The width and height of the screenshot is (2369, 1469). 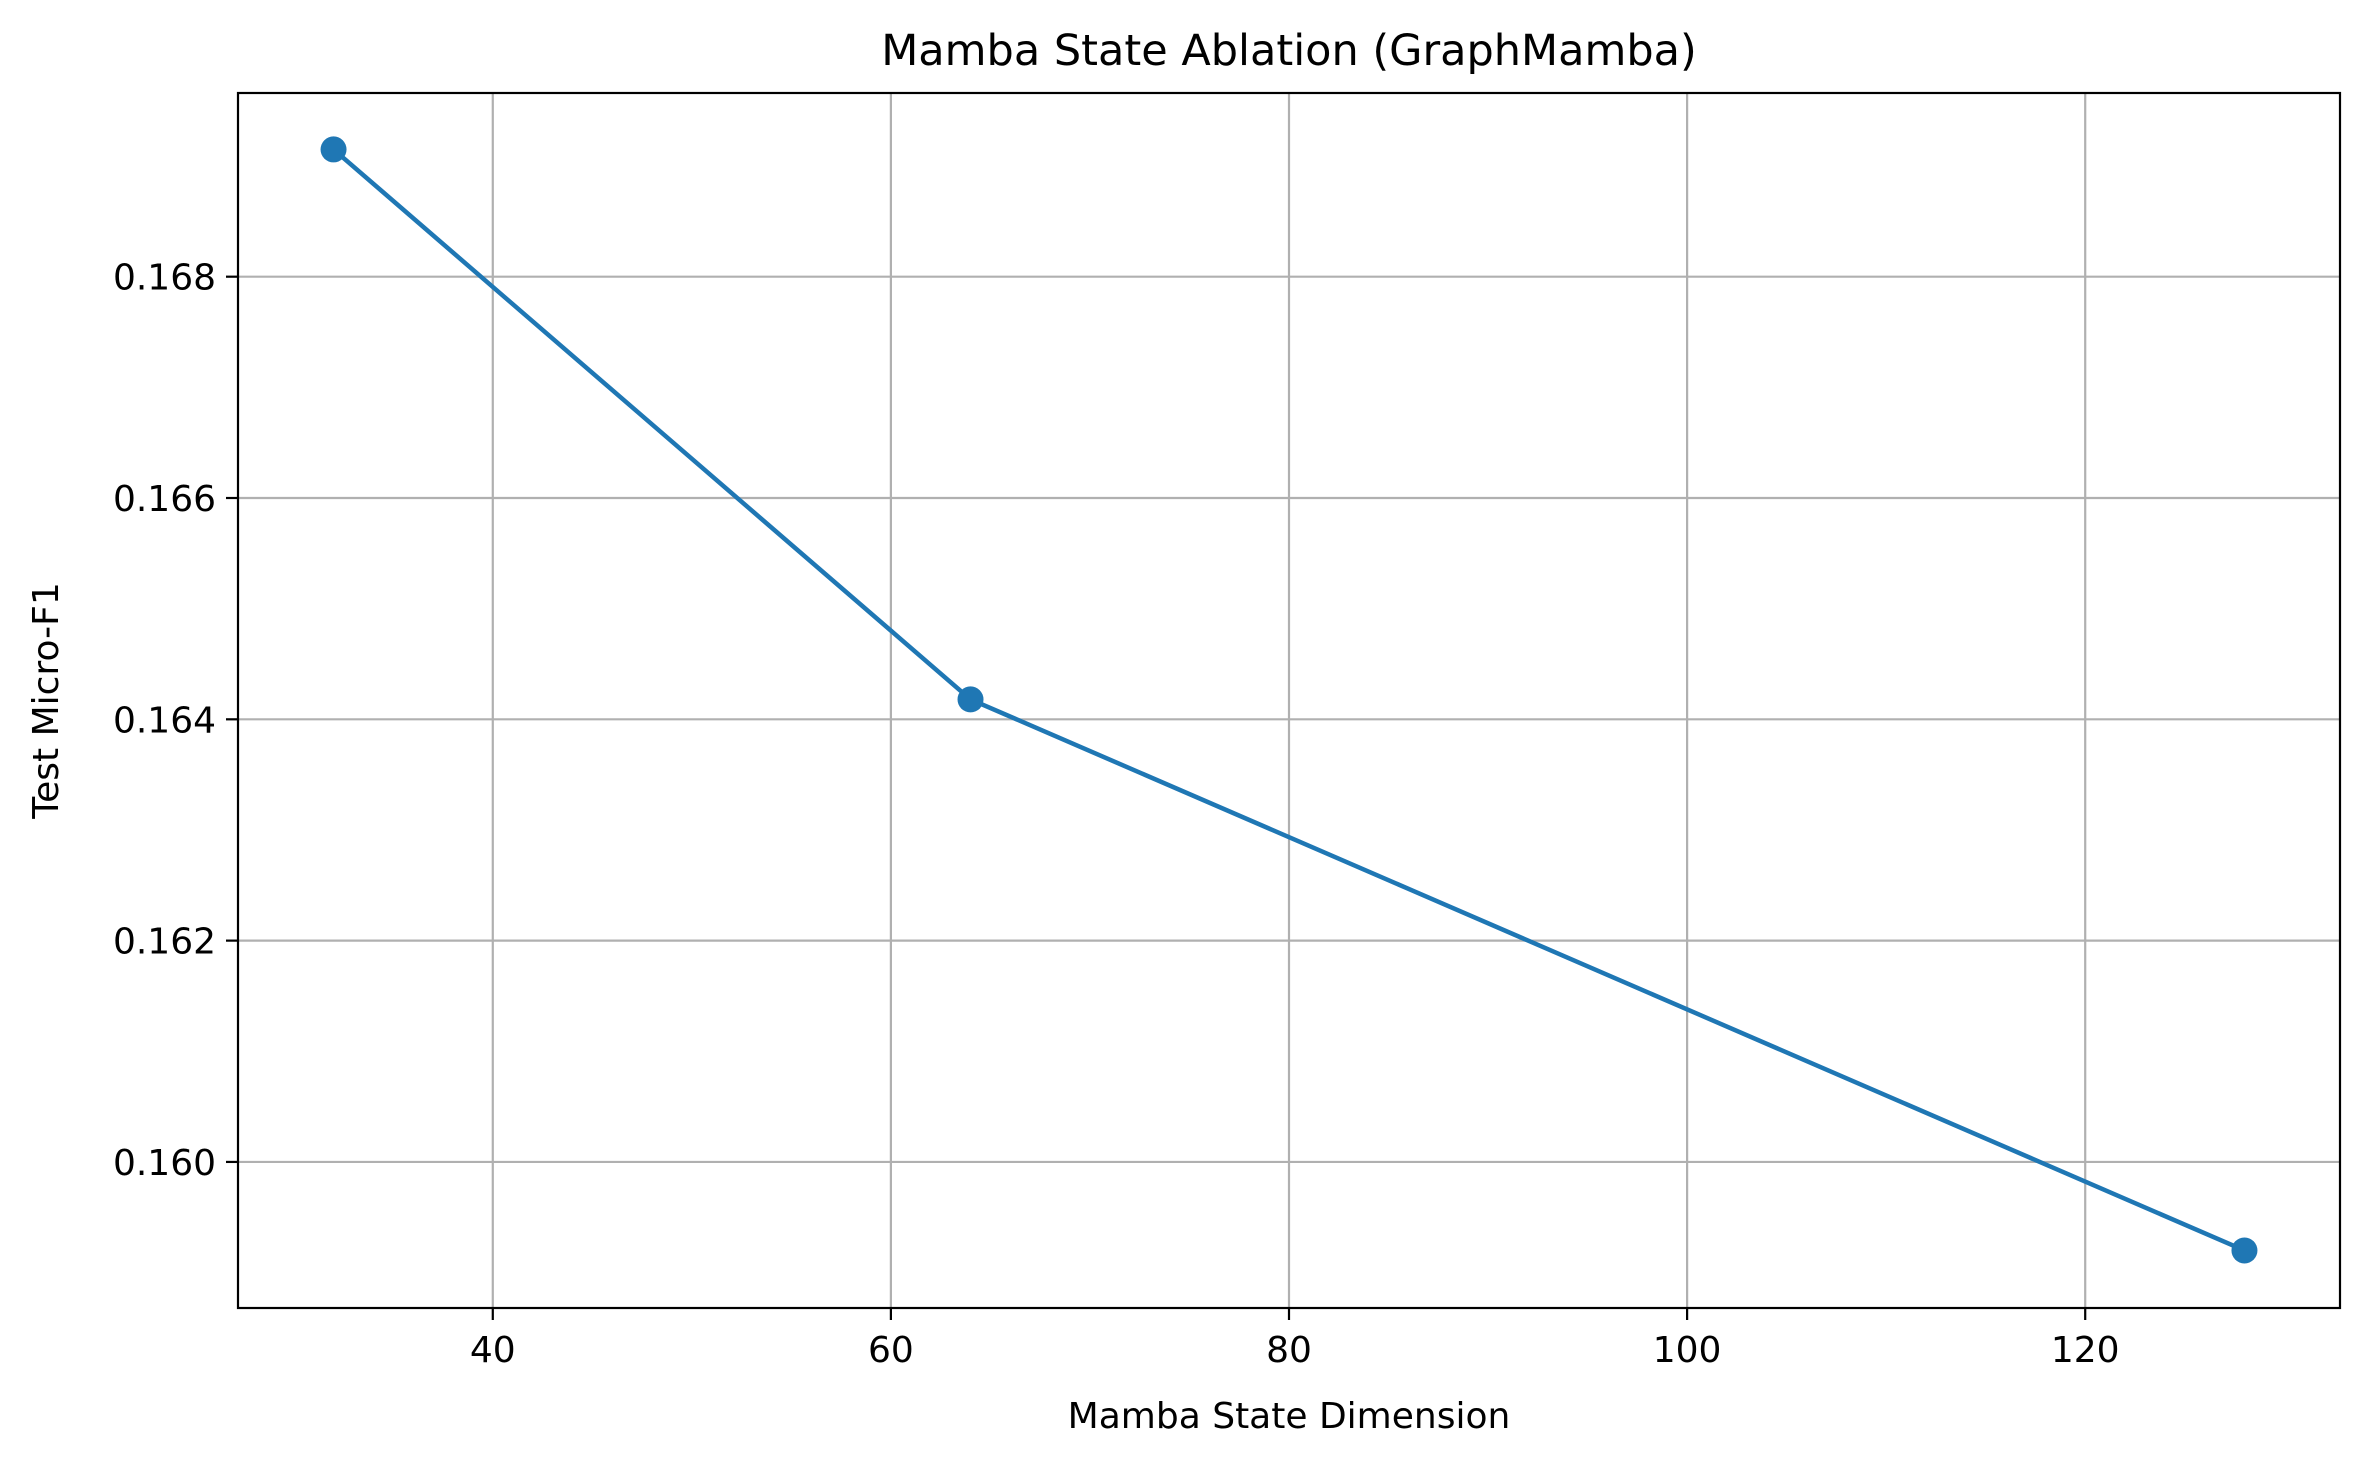 What do you see at coordinates (1289, 51) in the screenshot?
I see `chart-title: Mamba State Ablation (GraphMamba)` at bounding box center [1289, 51].